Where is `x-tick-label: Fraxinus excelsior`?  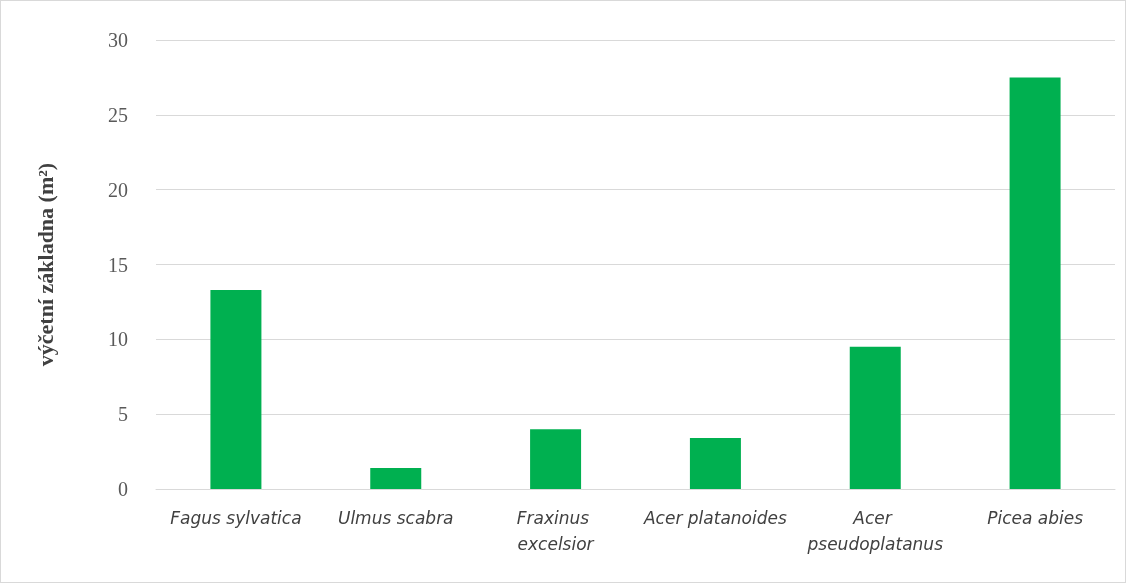 x-tick-label: Fraxinus excelsior is located at coordinates (555, 531).